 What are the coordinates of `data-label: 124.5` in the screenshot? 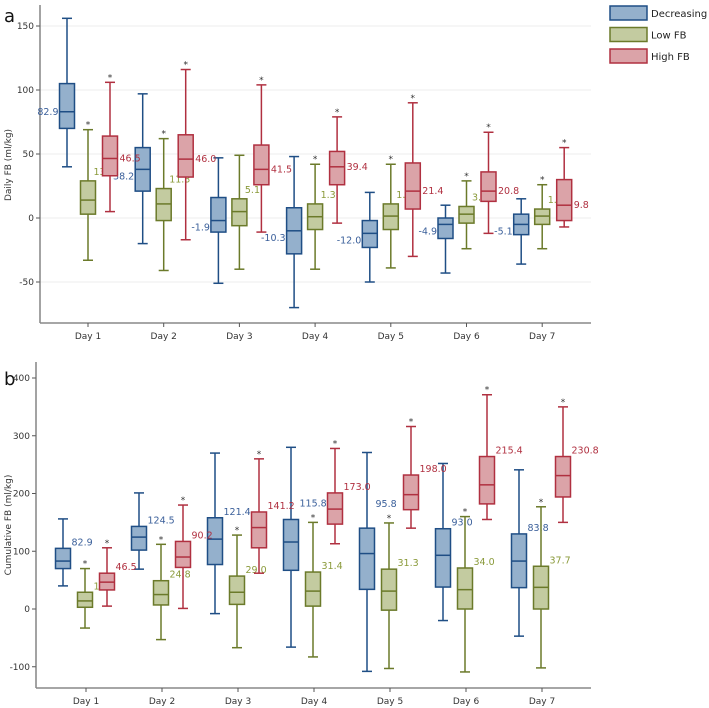 It's located at (161, 520).